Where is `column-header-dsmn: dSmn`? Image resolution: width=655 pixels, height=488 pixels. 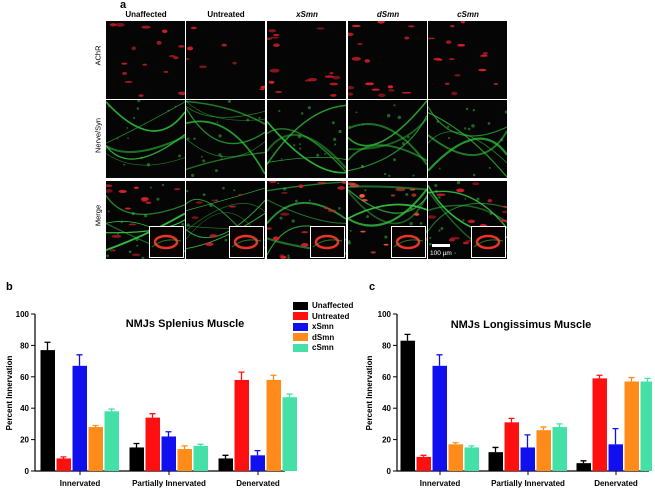 column-header-dsmn: dSmn is located at coordinates (388, 14).